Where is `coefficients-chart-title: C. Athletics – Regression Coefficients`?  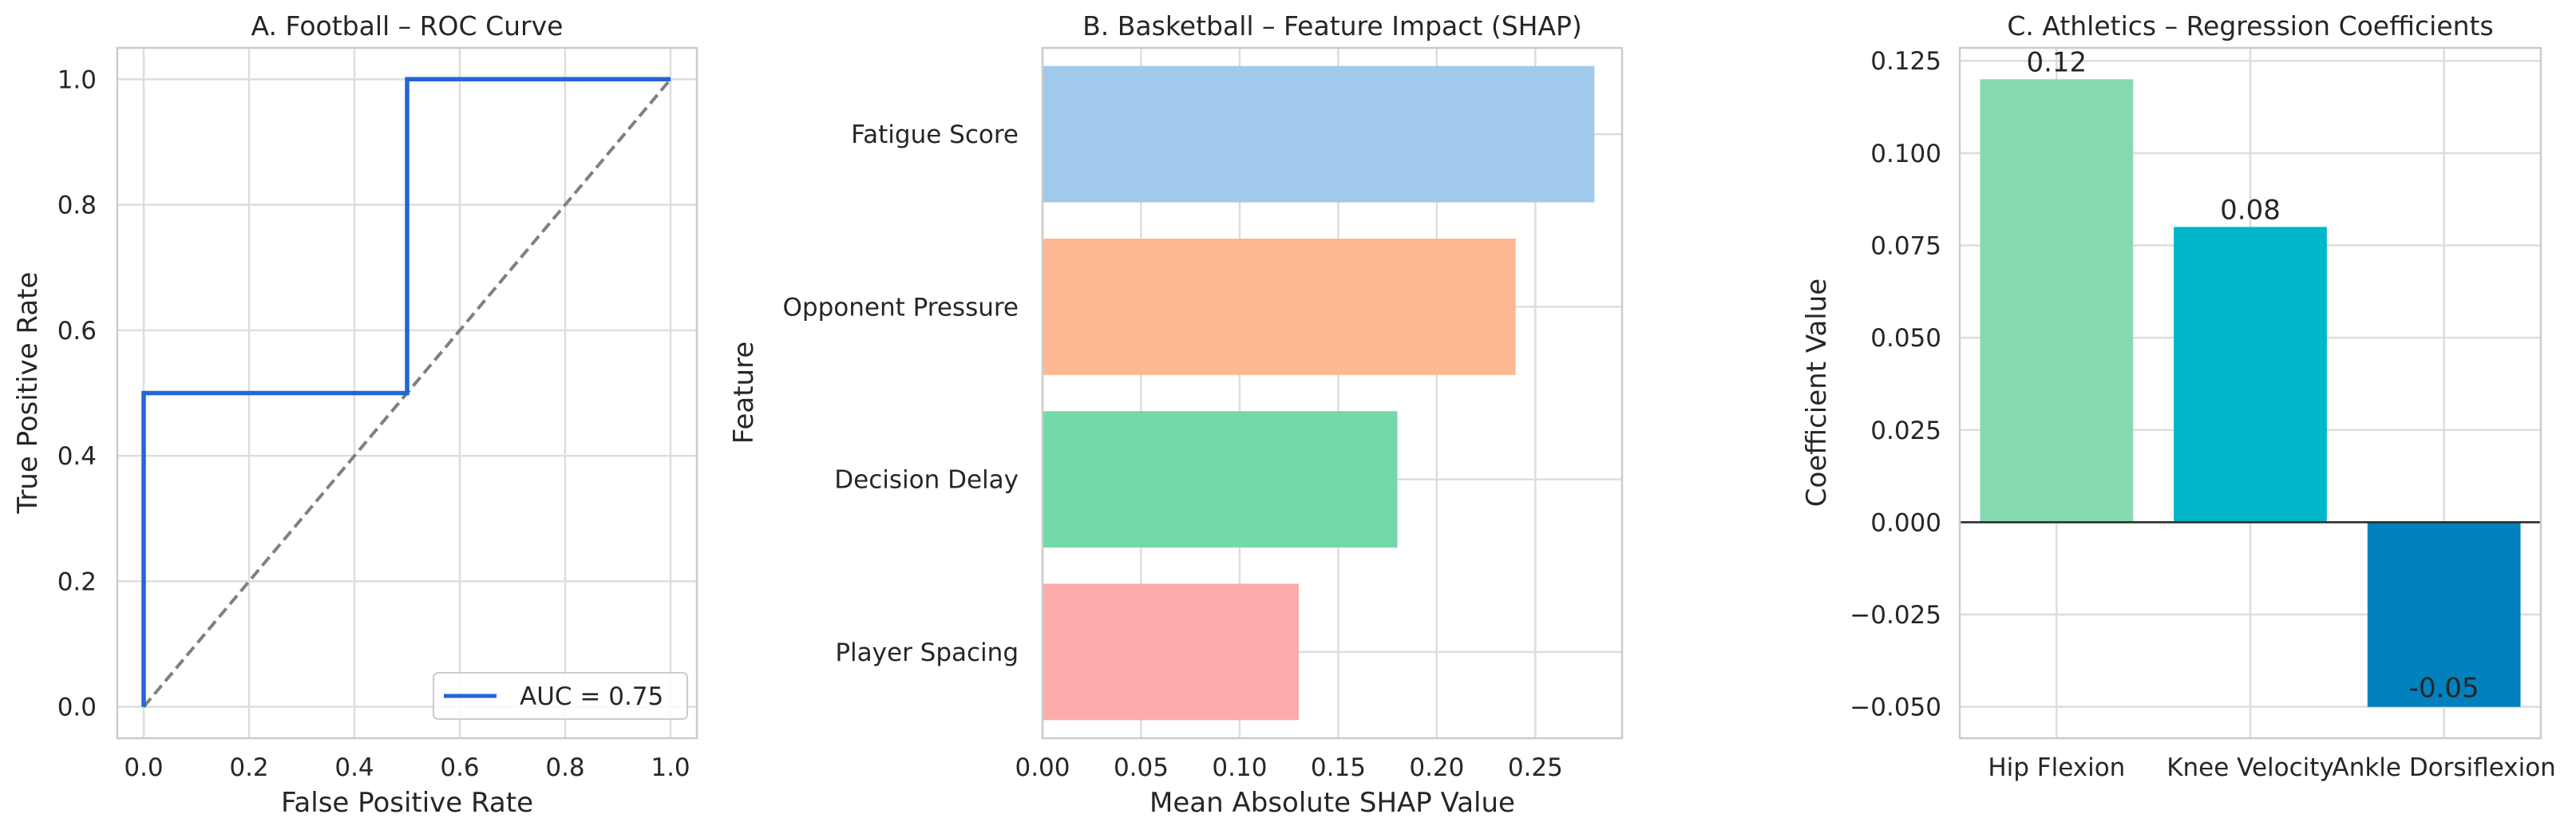 coefficients-chart-title: C. Athletics – Regression Coefficients is located at coordinates (2250, 26).